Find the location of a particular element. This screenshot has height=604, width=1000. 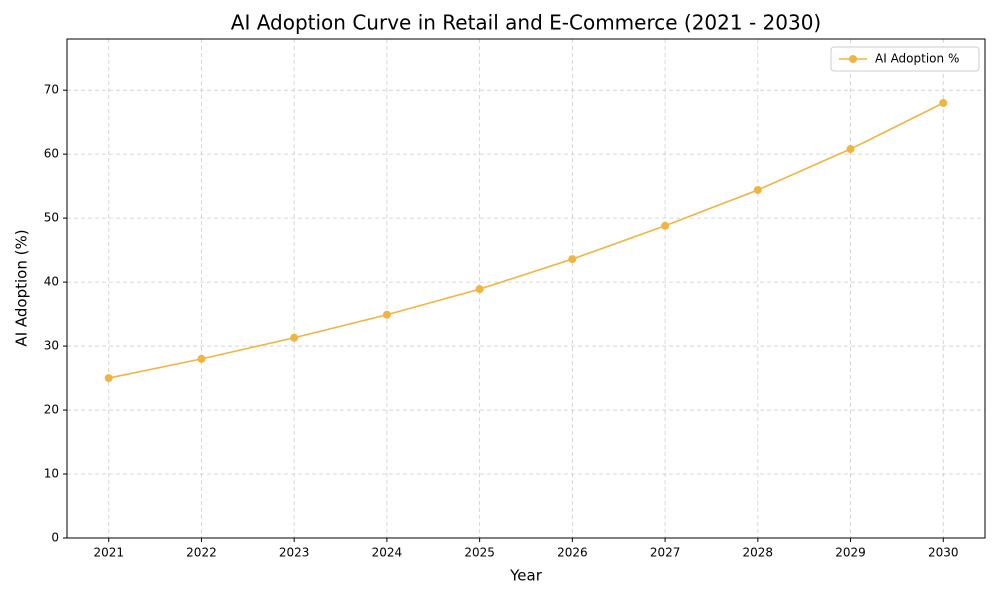

x-tick-label: 2023 is located at coordinates (294, 553).